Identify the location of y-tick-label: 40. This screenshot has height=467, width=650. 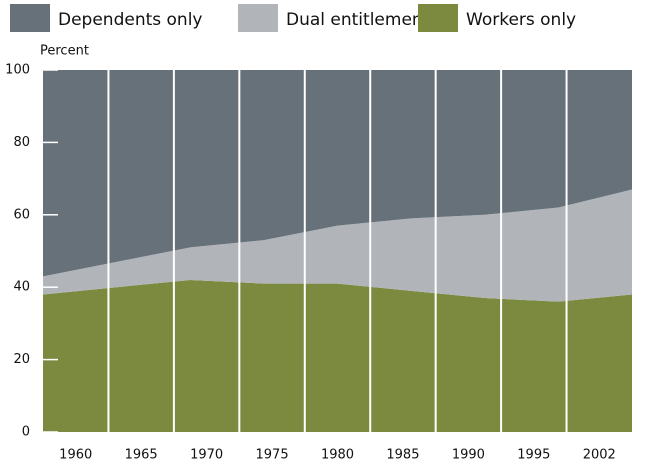
(21, 287).